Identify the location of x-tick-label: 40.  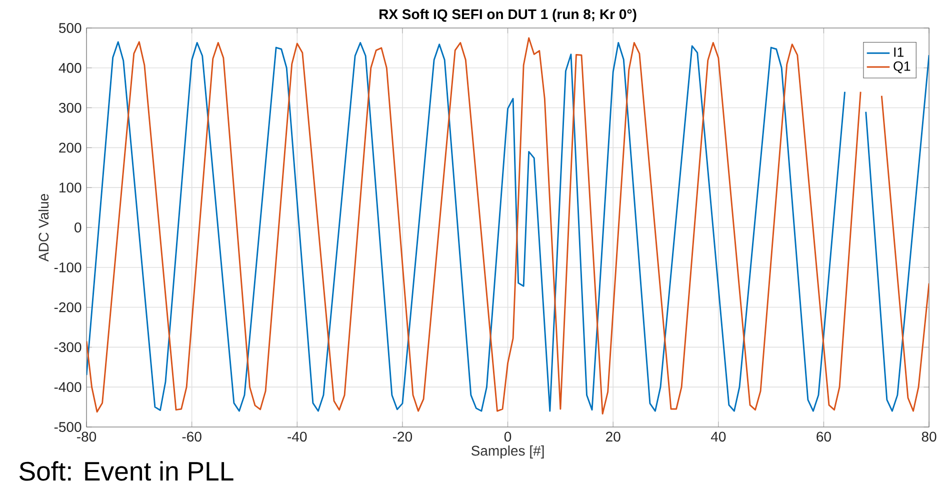
(718, 437).